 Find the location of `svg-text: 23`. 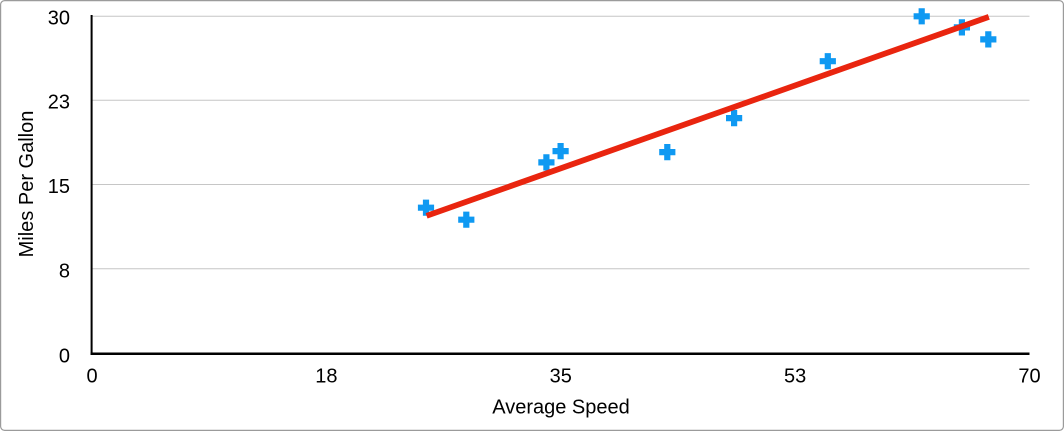

svg-text: 23 is located at coordinates (59, 103).